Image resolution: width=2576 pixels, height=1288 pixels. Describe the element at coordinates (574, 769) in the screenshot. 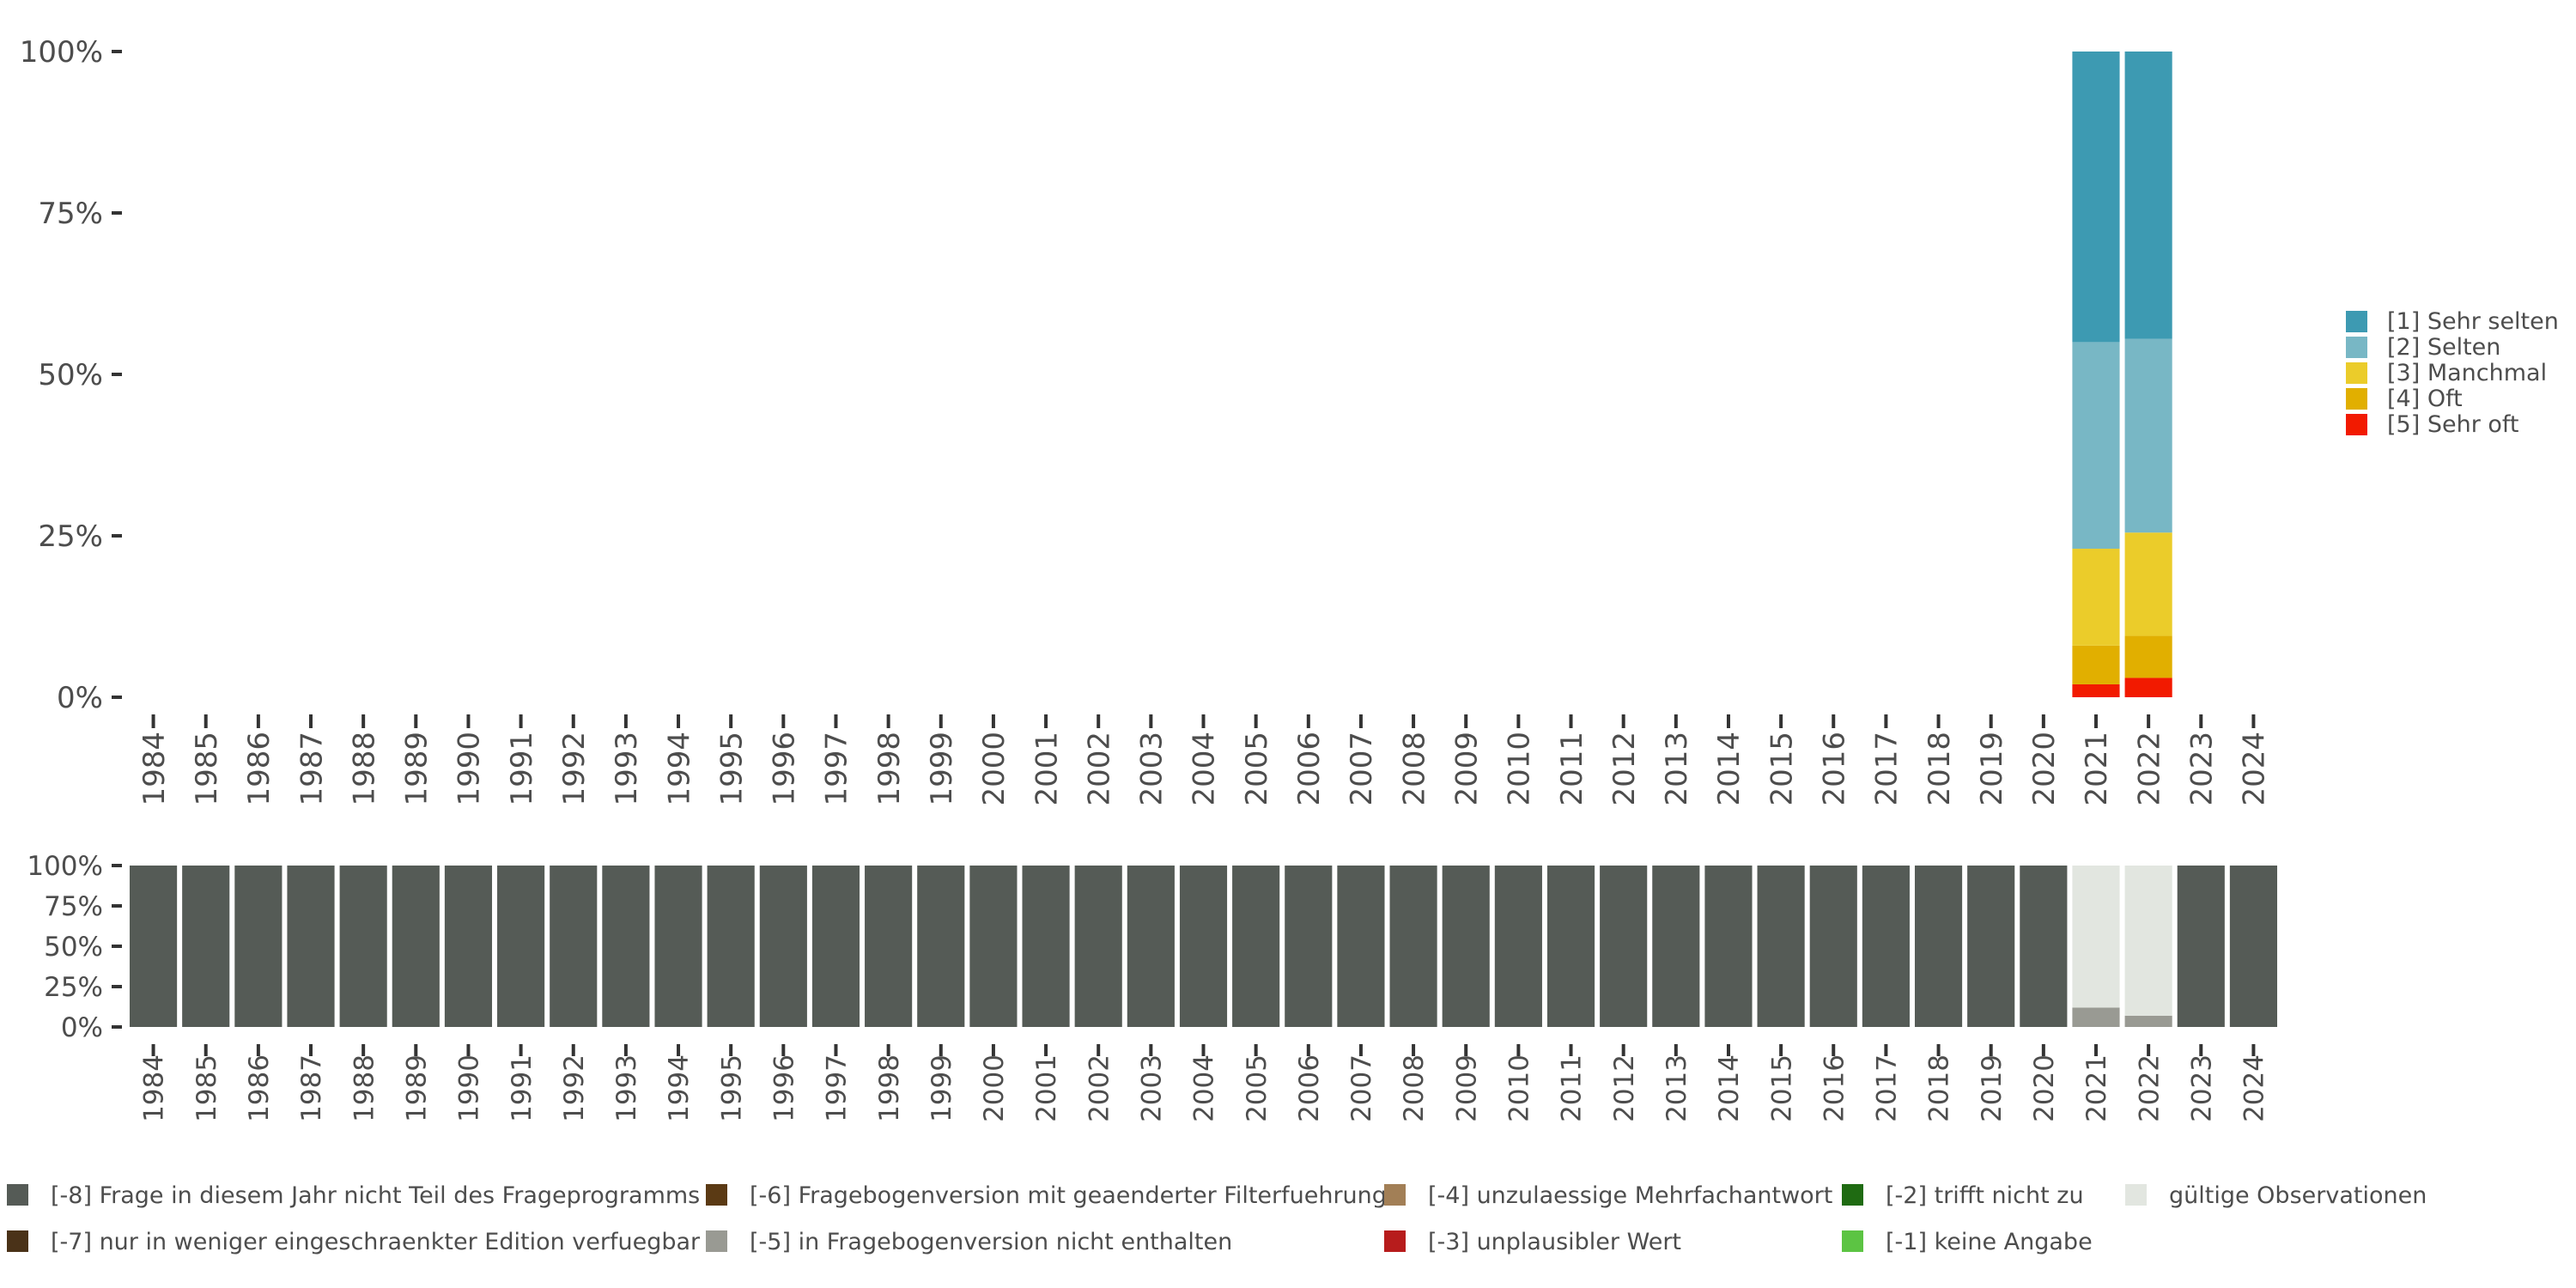

I see `top-x-tick-label: 1992` at that location.